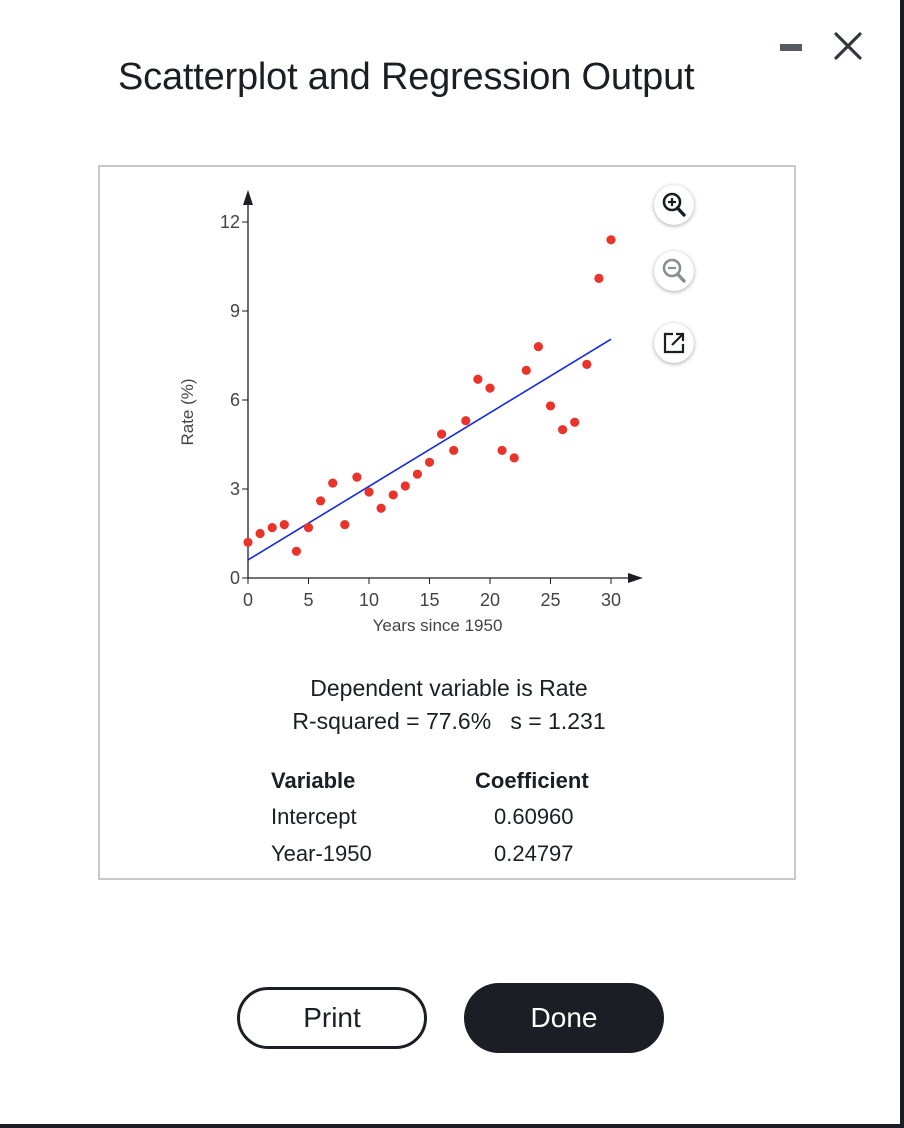 This screenshot has height=1128, width=904. What do you see at coordinates (369, 600) in the screenshot?
I see `x-tick-label: 10` at bounding box center [369, 600].